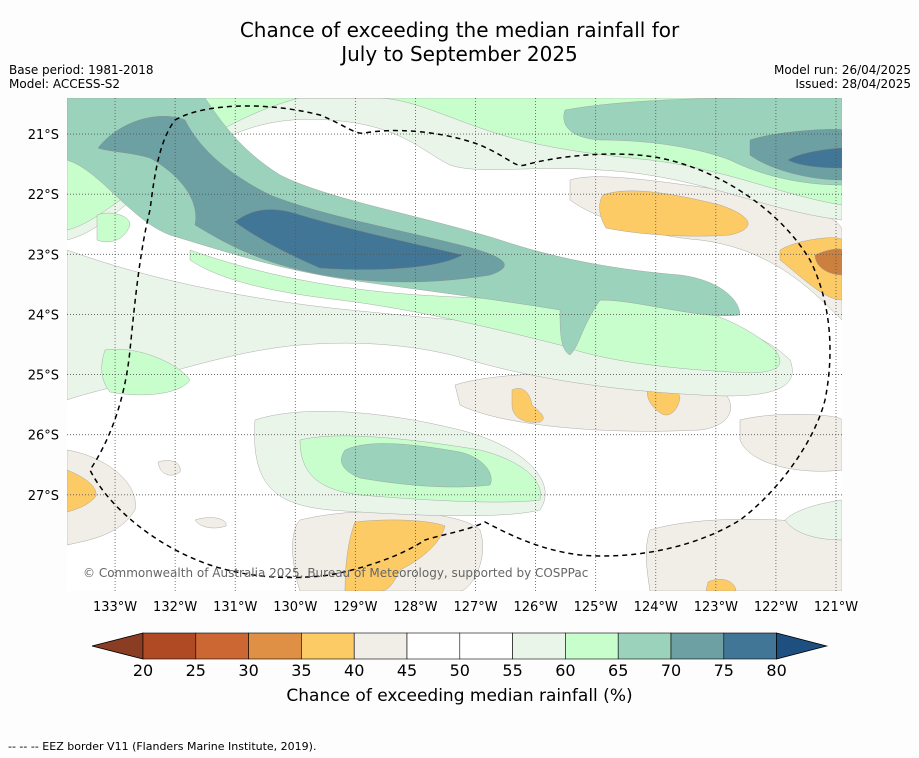 The height and width of the screenshot is (758, 919). What do you see at coordinates (355, 607) in the screenshot?
I see `lon-label: 129°W` at bounding box center [355, 607].